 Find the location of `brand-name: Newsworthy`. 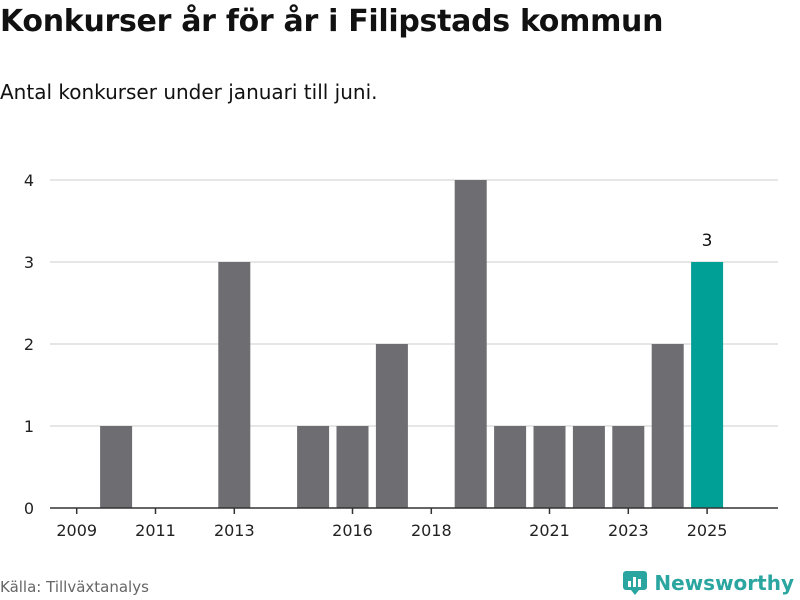

brand-name: Newsworthy is located at coordinates (724, 583).